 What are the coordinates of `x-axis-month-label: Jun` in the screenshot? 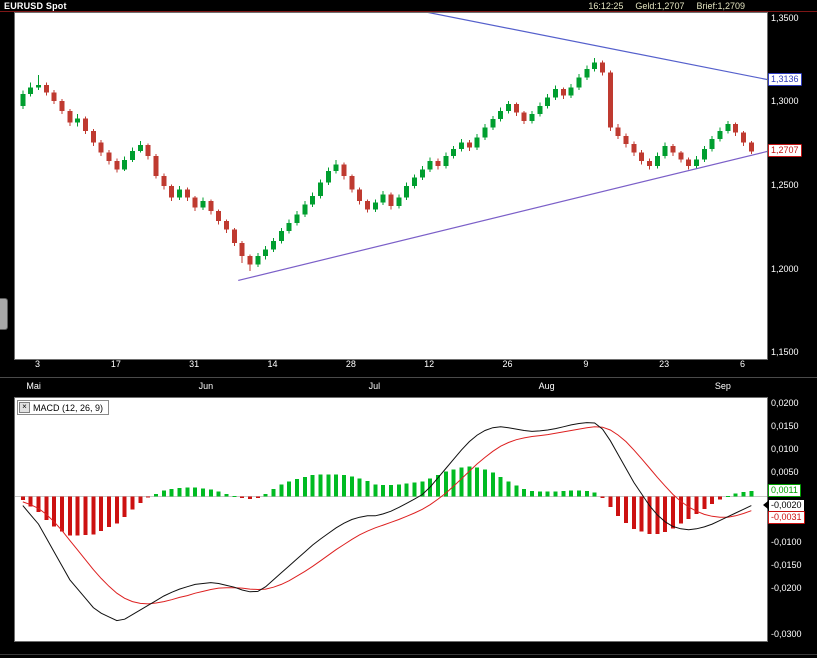 It's located at (206, 386).